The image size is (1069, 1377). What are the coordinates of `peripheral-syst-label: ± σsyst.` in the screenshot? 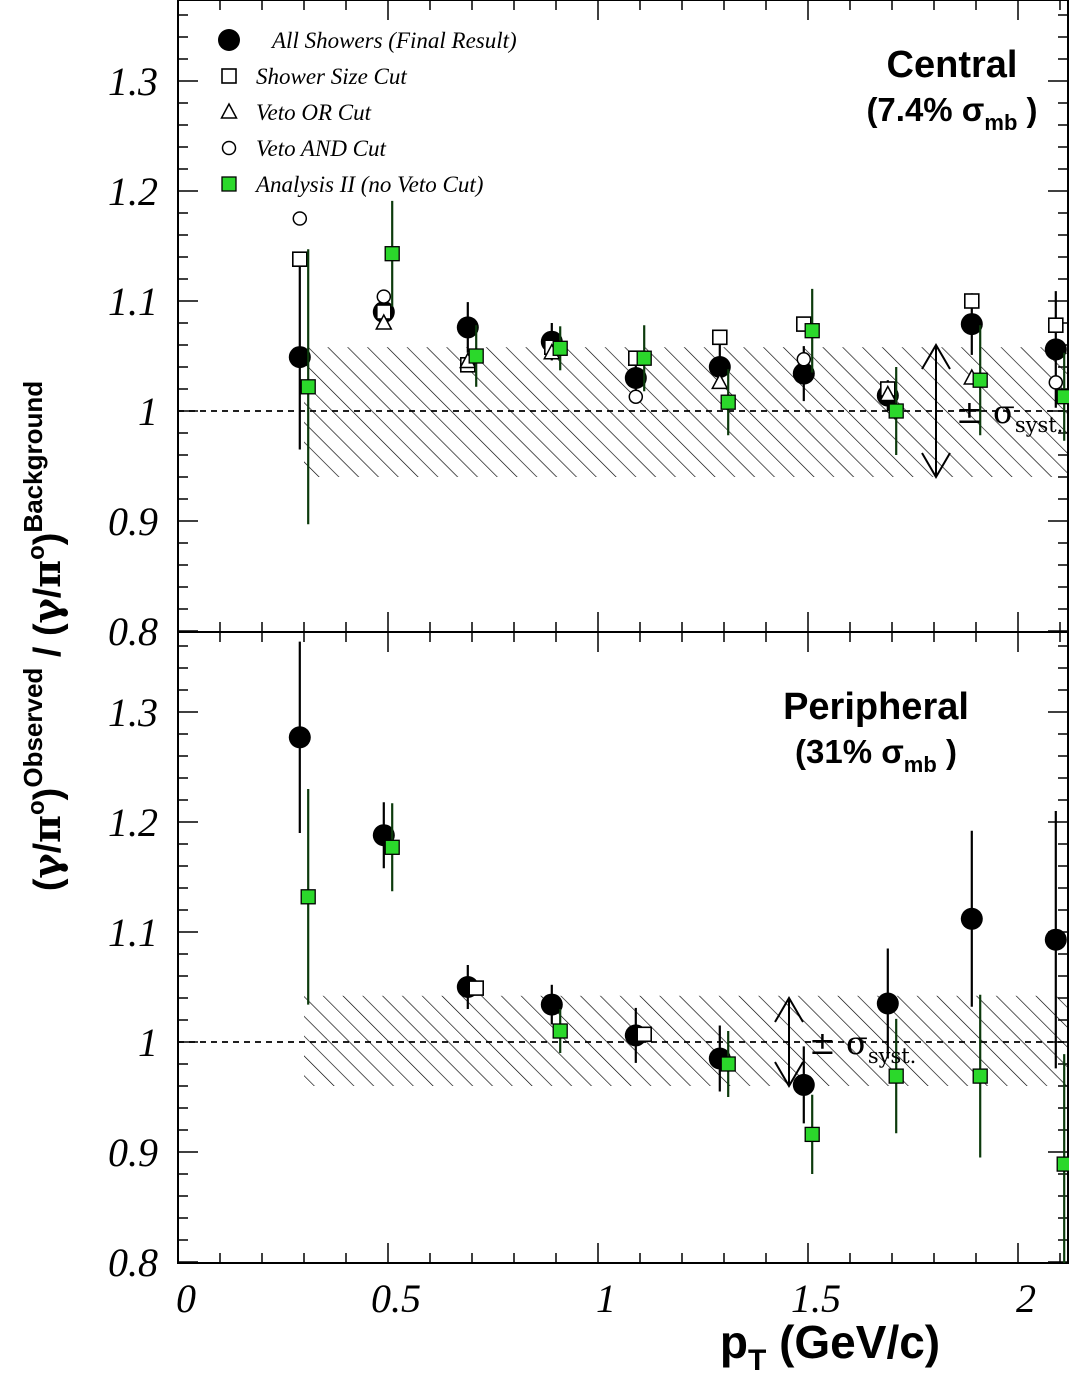 It's located at (862, 1046).